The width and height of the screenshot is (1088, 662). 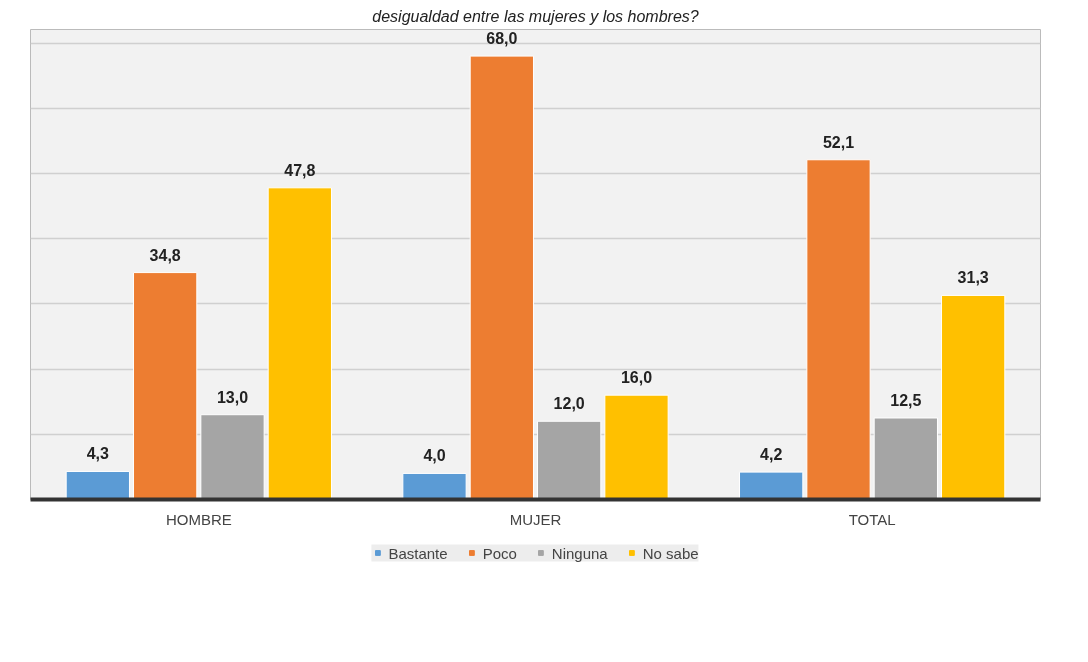 What do you see at coordinates (198, 519) in the screenshot?
I see `x-tick-label: HOMBRE` at bounding box center [198, 519].